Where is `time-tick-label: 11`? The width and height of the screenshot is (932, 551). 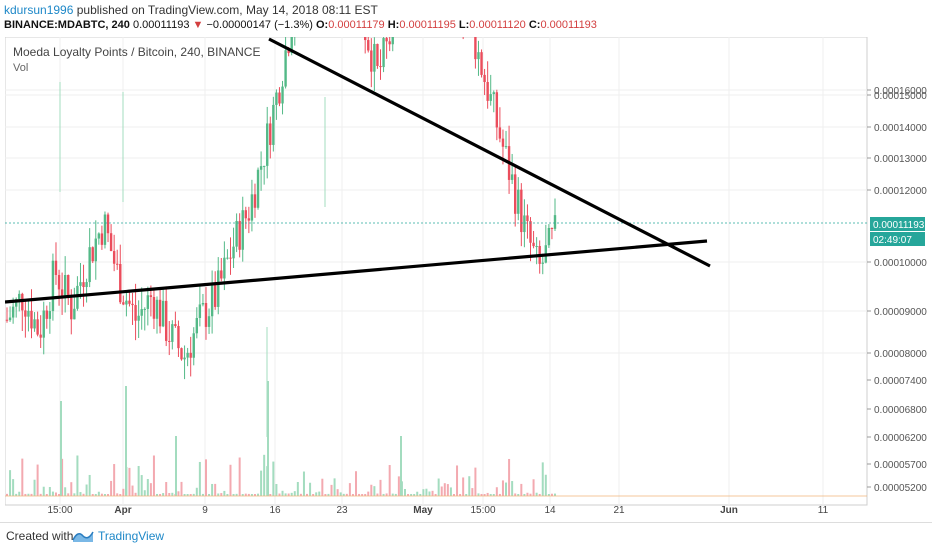
time-tick-label: 11 is located at coordinates (823, 510).